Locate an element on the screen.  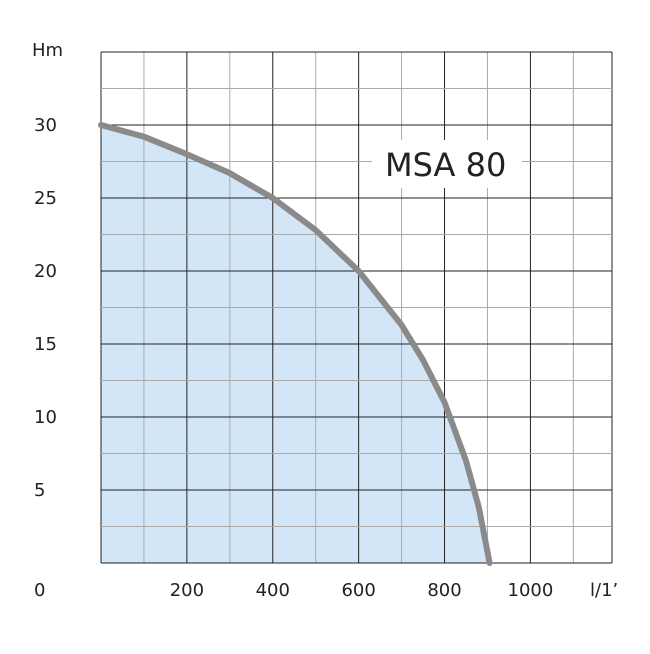
y-axis-label: Hm is located at coordinates (47, 50).